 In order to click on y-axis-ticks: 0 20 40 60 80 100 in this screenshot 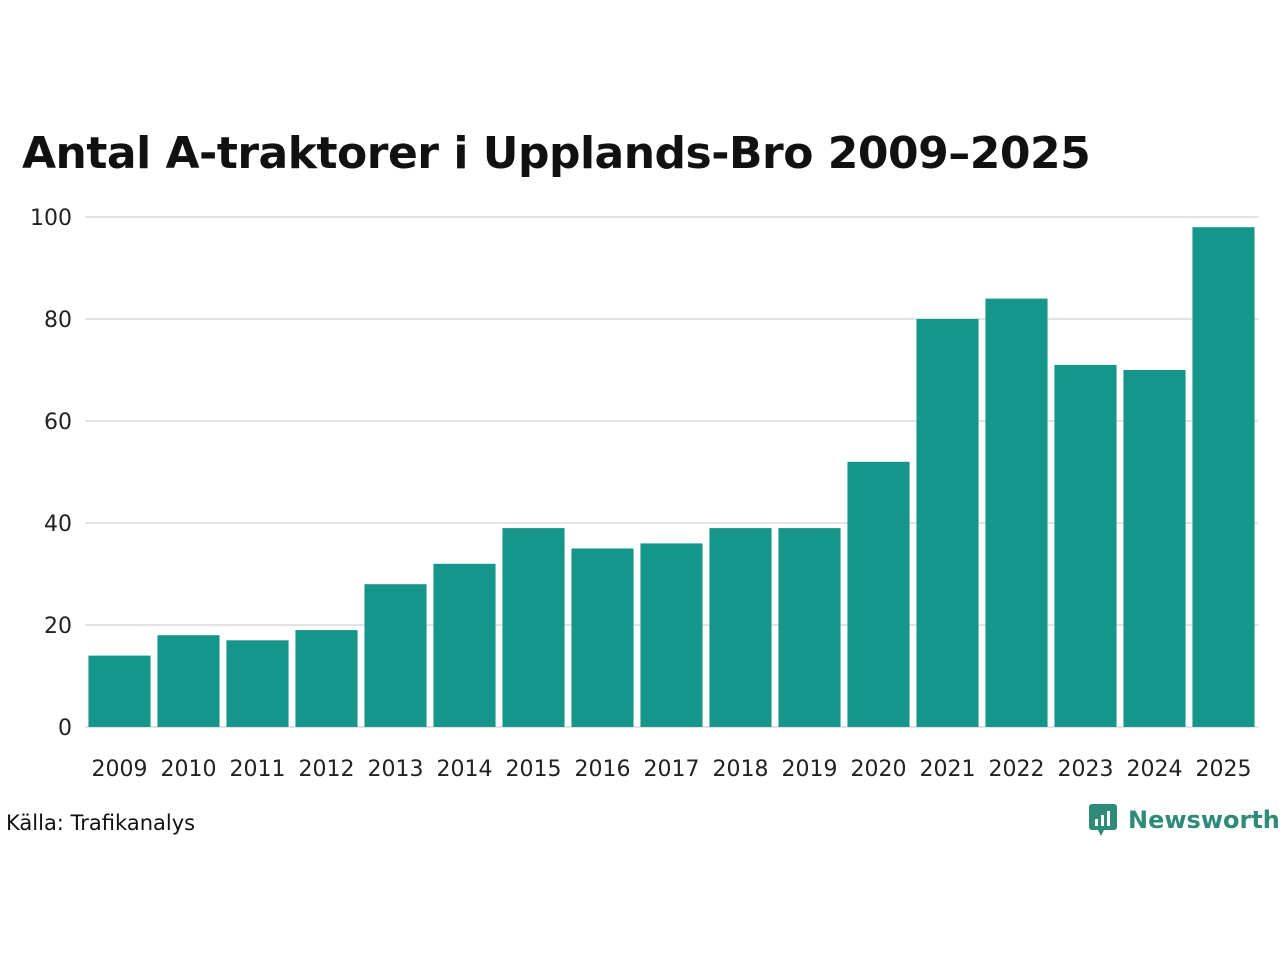, I will do `click(51, 473)`.